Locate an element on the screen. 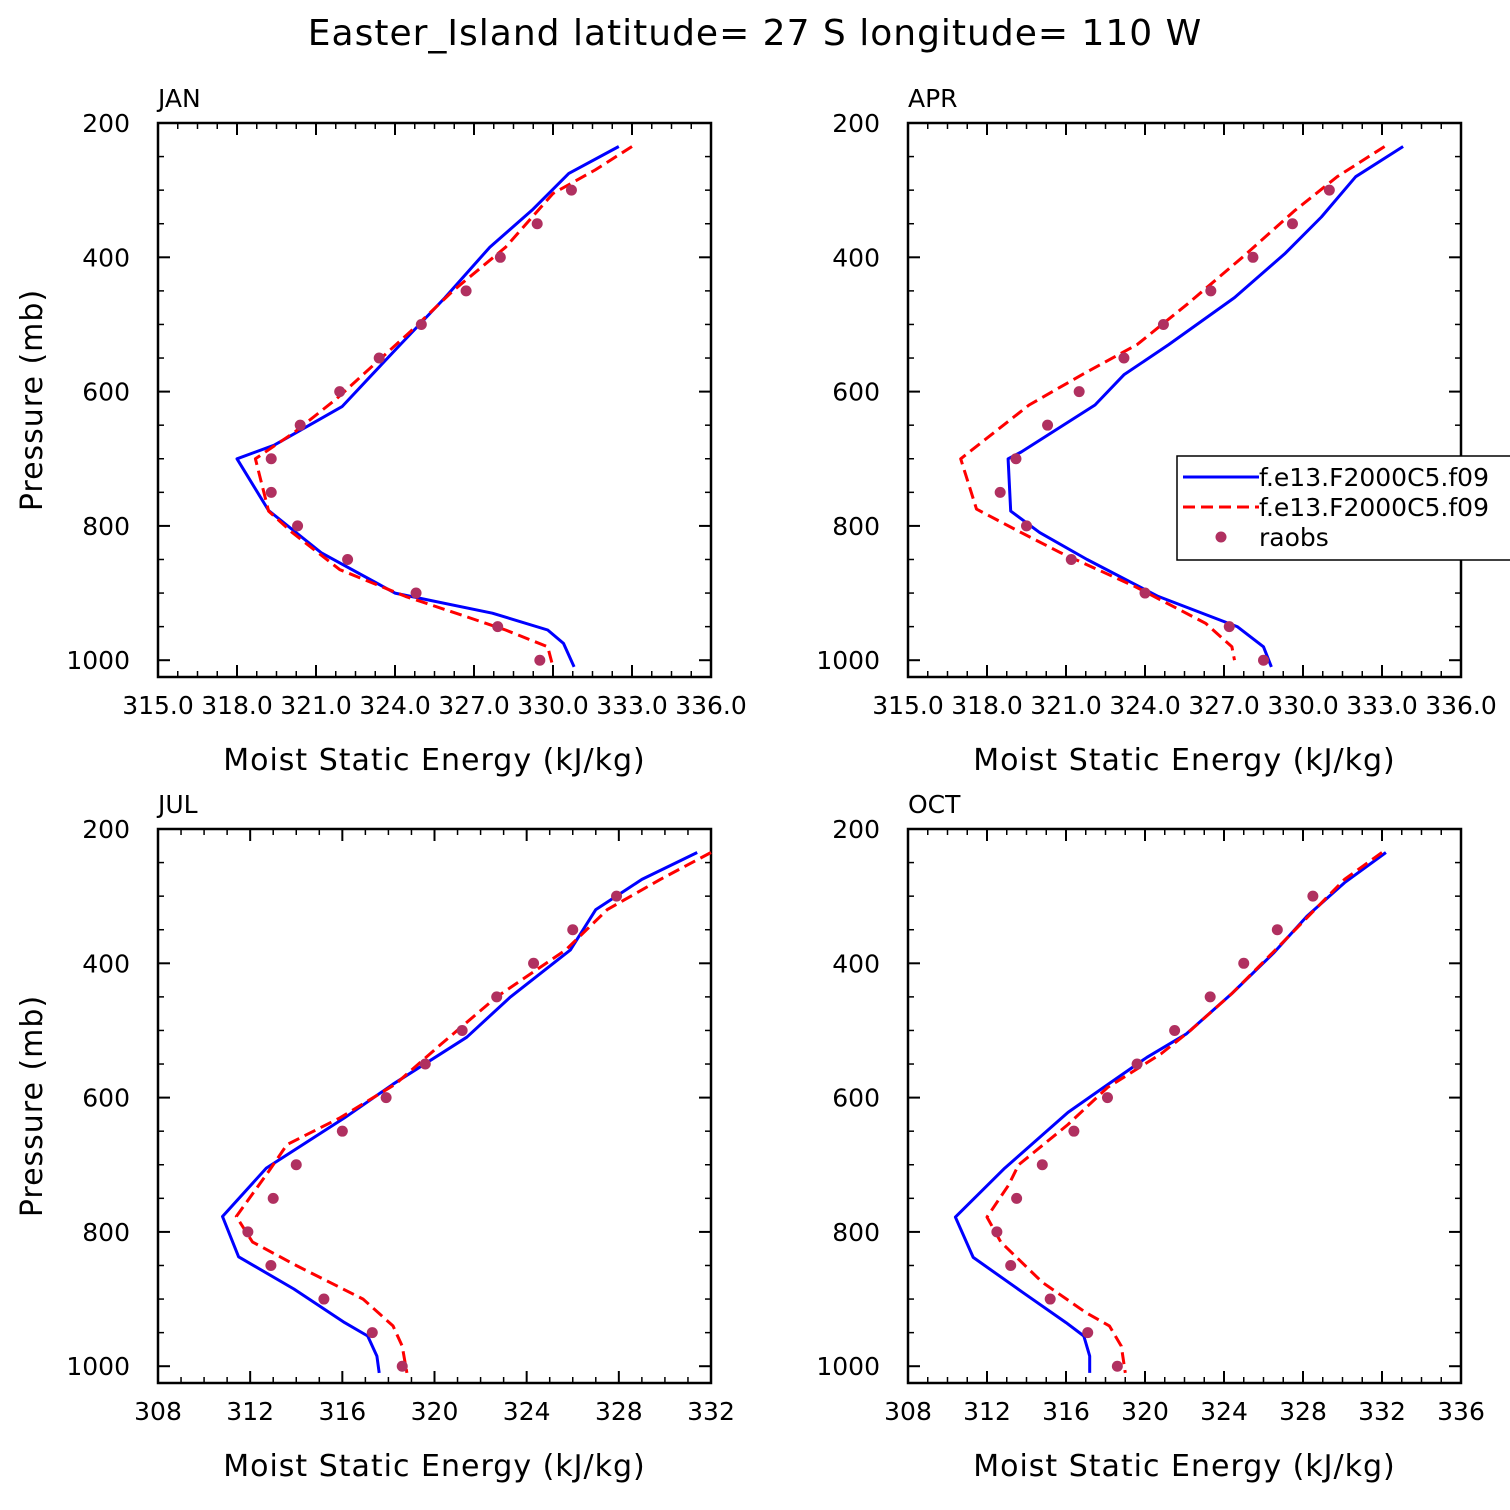 Image resolution: width=1510 pixels, height=1510 pixels. x-tick-label: 320 is located at coordinates (1145, 1411).